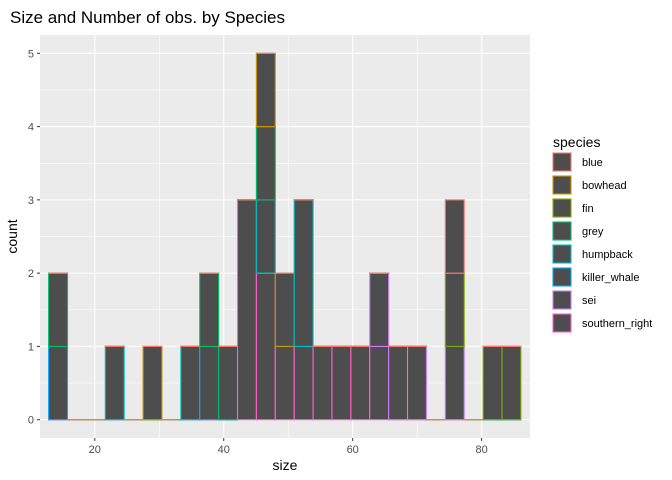  Describe the element at coordinates (95, 450) in the screenshot. I see `x-tick-label: 20` at that location.